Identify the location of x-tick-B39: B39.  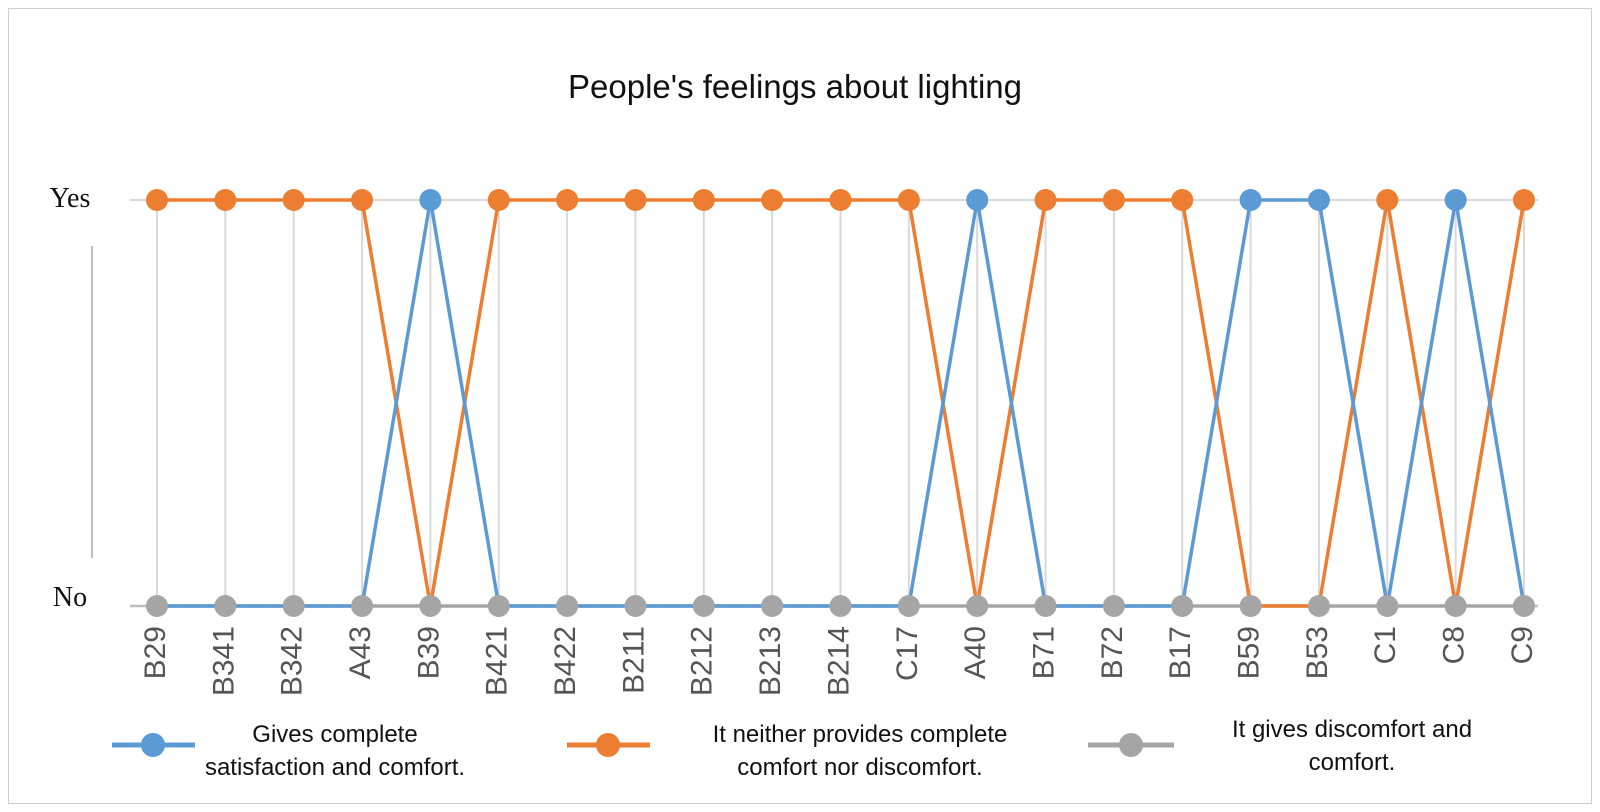
(428, 652).